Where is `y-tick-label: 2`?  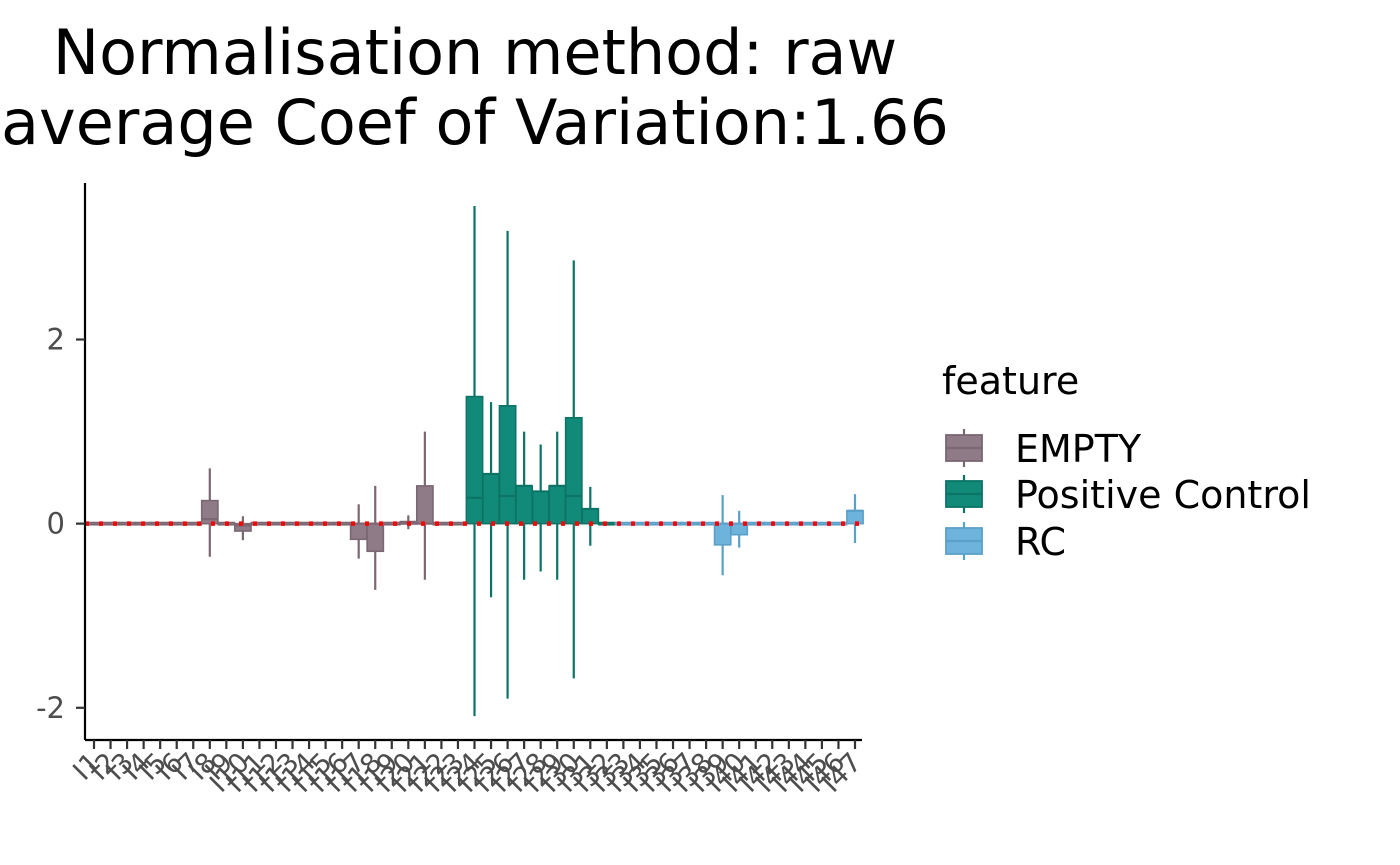
y-tick-label: 2 is located at coordinates (56, 340).